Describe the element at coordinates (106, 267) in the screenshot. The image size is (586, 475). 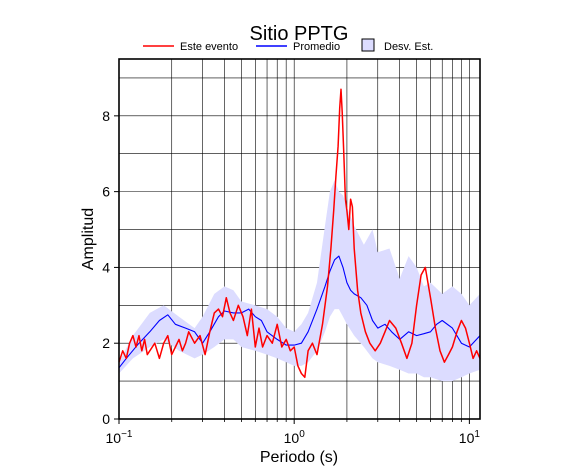
I see `y-tick-label: 4` at that location.